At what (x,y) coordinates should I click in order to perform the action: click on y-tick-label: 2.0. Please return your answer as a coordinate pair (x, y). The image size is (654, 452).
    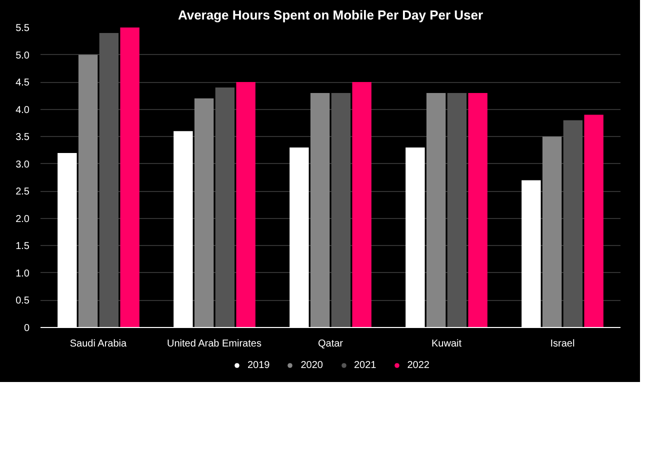
    Looking at the image, I should click on (23, 219).